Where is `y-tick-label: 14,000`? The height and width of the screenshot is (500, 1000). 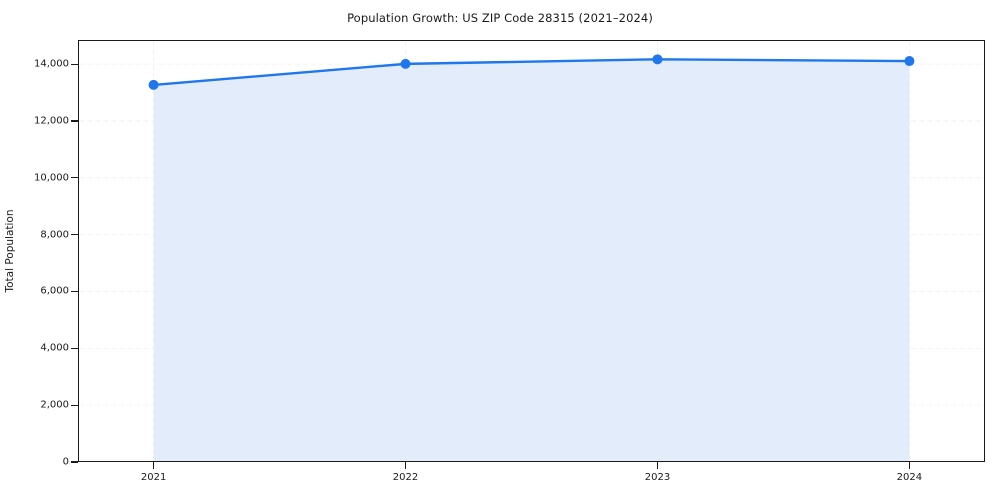
y-tick-label: 14,000 is located at coordinates (51, 64).